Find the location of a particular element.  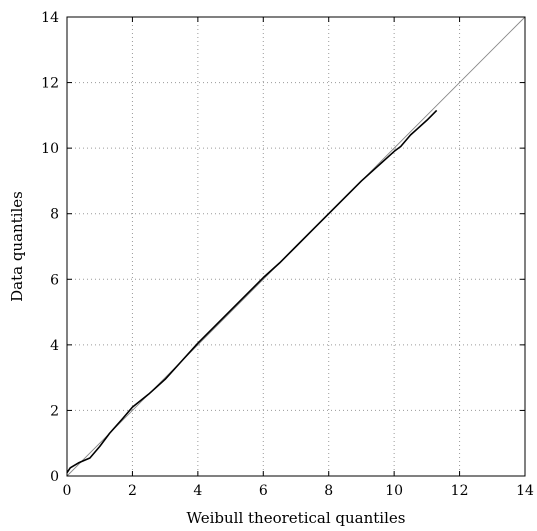

x-tick-label: 10 is located at coordinates (394, 491).